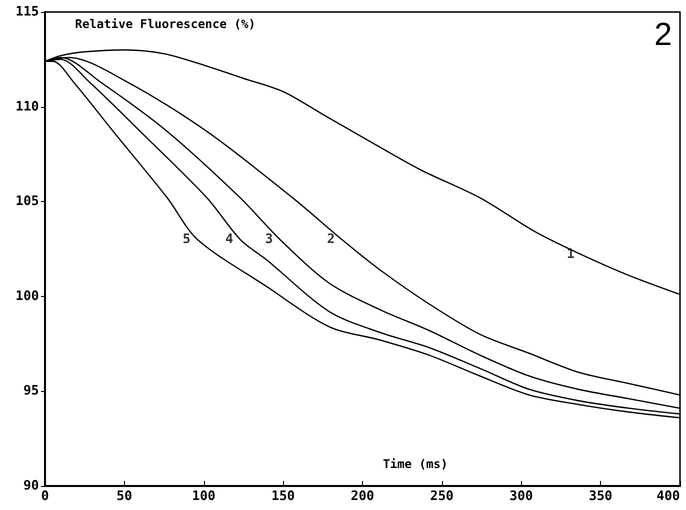  Describe the element at coordinates (186, 240) in the screenshot. I see `annotation: 5` at that location.